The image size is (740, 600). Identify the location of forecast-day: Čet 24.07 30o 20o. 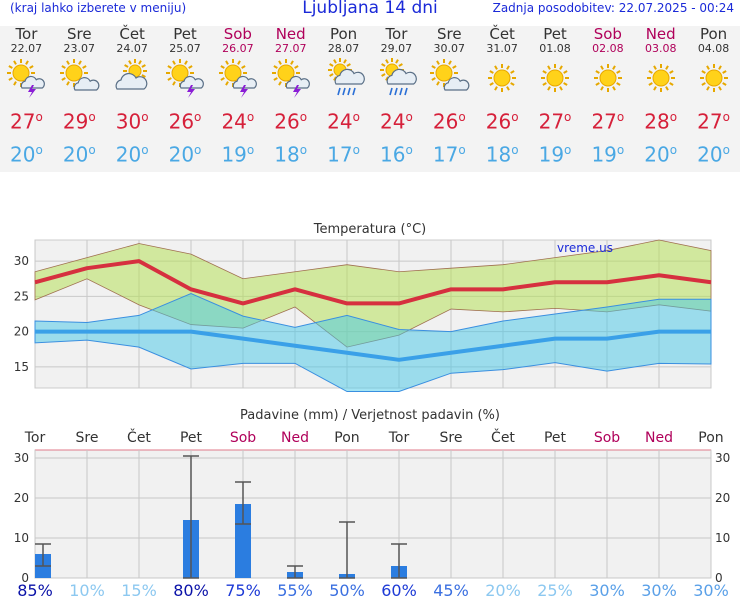
(132, 96).